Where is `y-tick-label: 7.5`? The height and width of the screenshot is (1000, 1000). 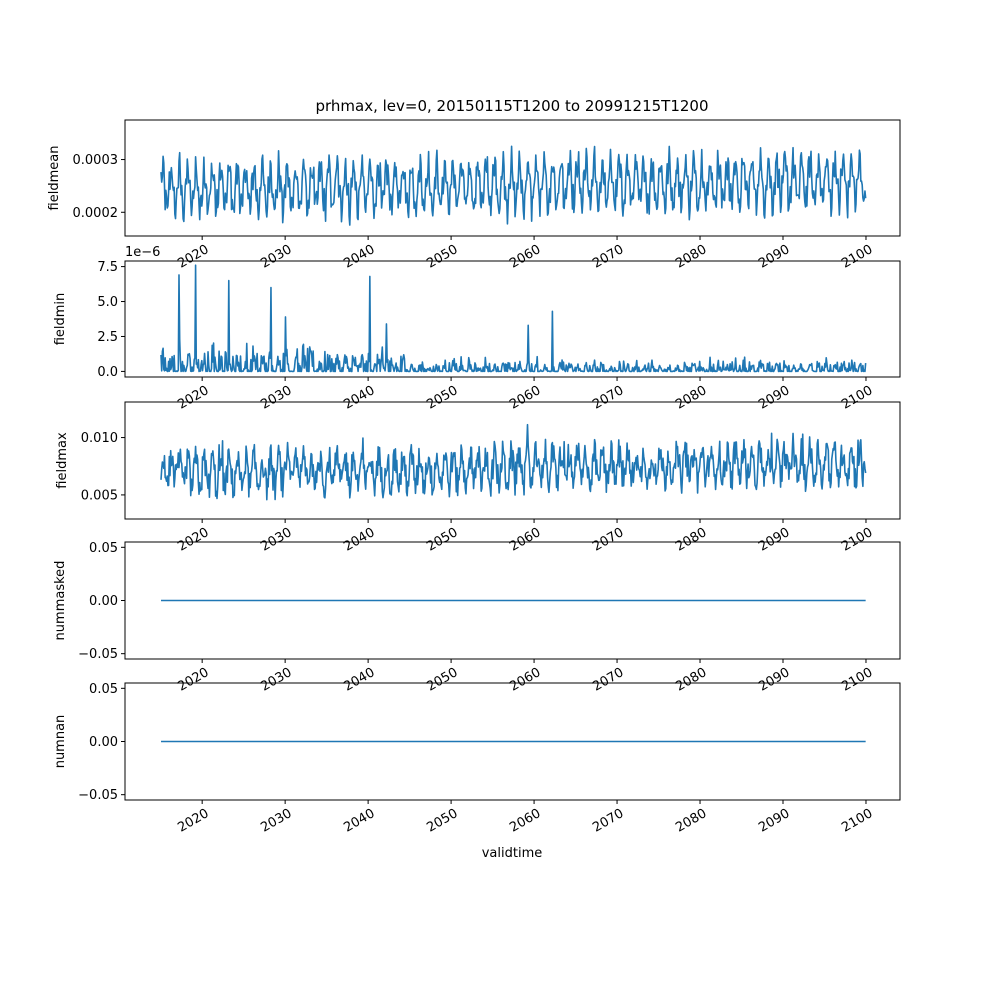
y-tick-label: 7.5 is located at coordinates (107, 267).